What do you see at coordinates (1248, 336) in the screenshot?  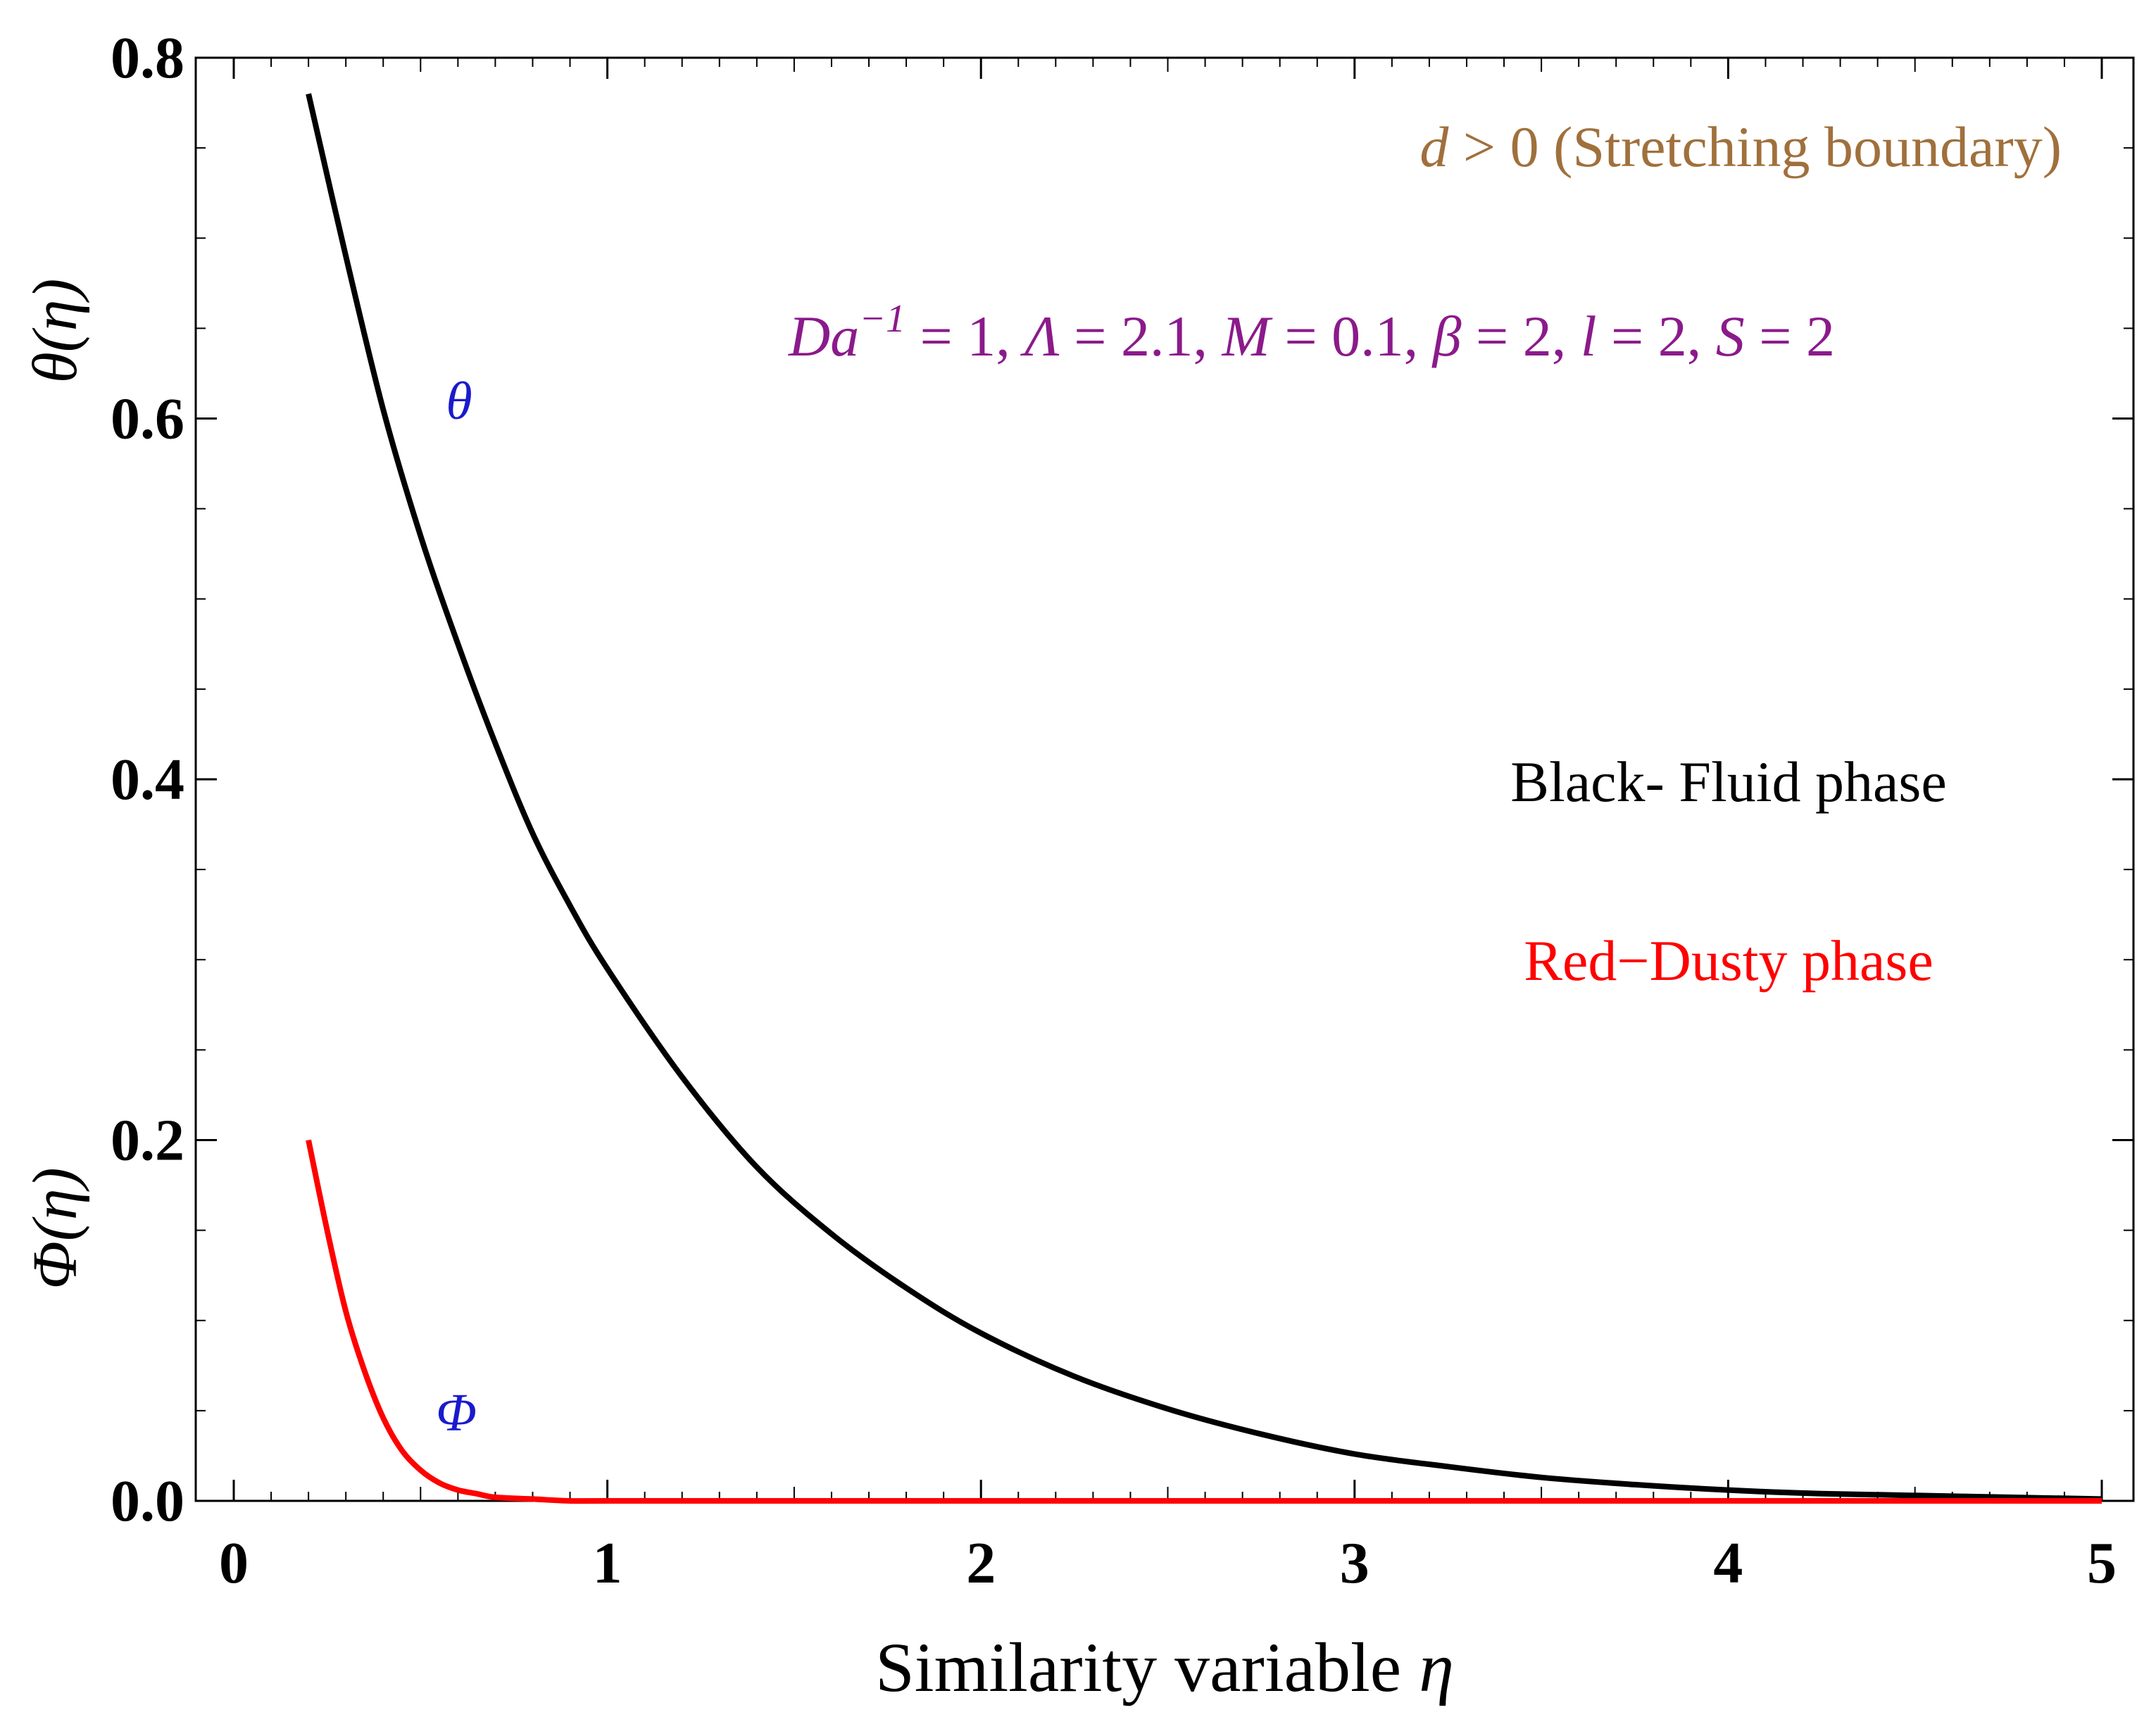 I see `param-m: M` at bounding box center [1248, 336].